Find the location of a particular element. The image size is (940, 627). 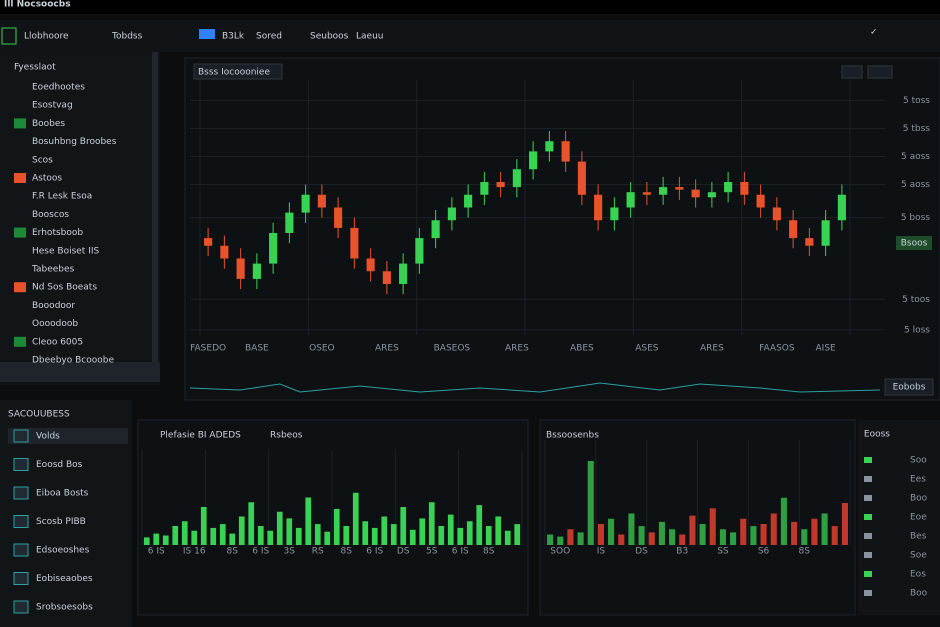

sidebar-item: Esostvag is located at coordinates (52, 106).